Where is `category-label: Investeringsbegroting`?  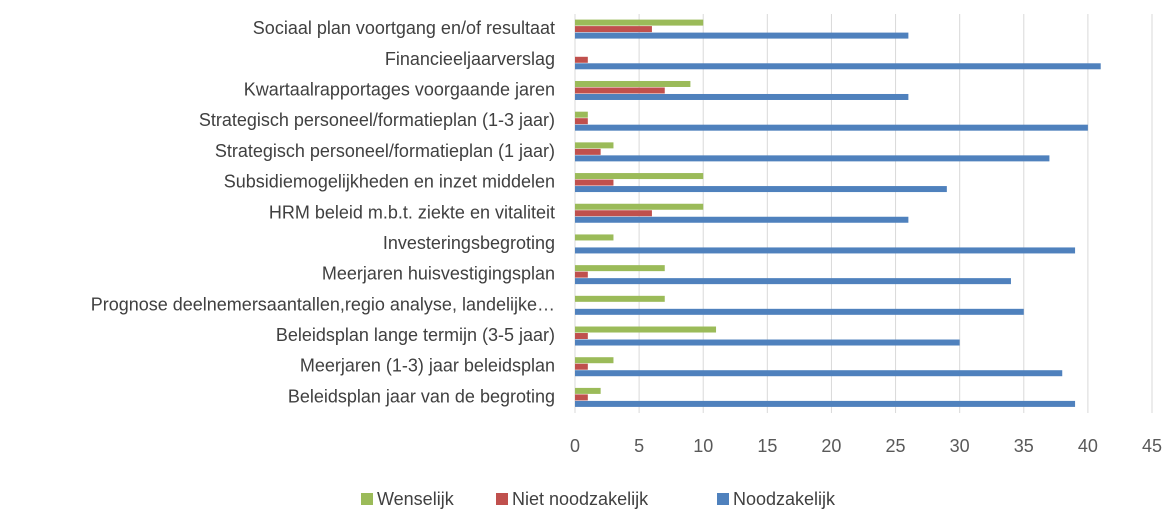
category-label: Investeringsbegroting is located at coordinates (469, 243).